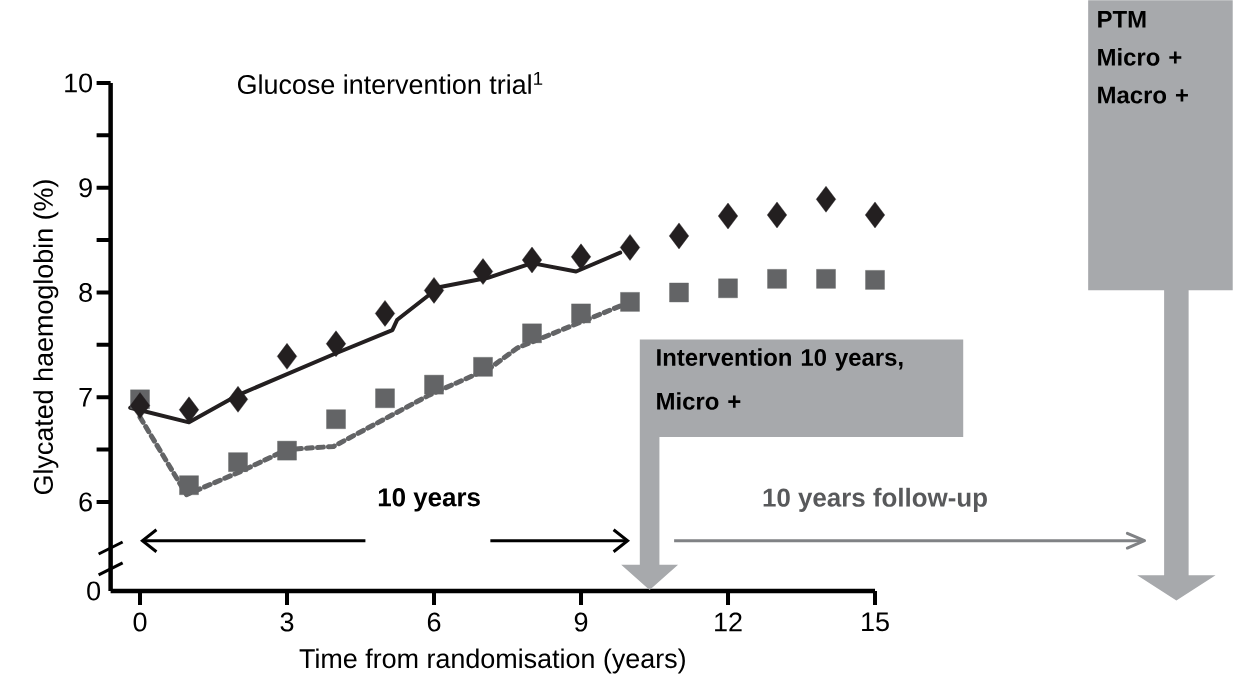 The width and height of the screenshot is (1235, 691). What do you see at coordinates (79, 83) in the screenshot?
I see `y-tick-label: 10` at bounding box center [79, 83].